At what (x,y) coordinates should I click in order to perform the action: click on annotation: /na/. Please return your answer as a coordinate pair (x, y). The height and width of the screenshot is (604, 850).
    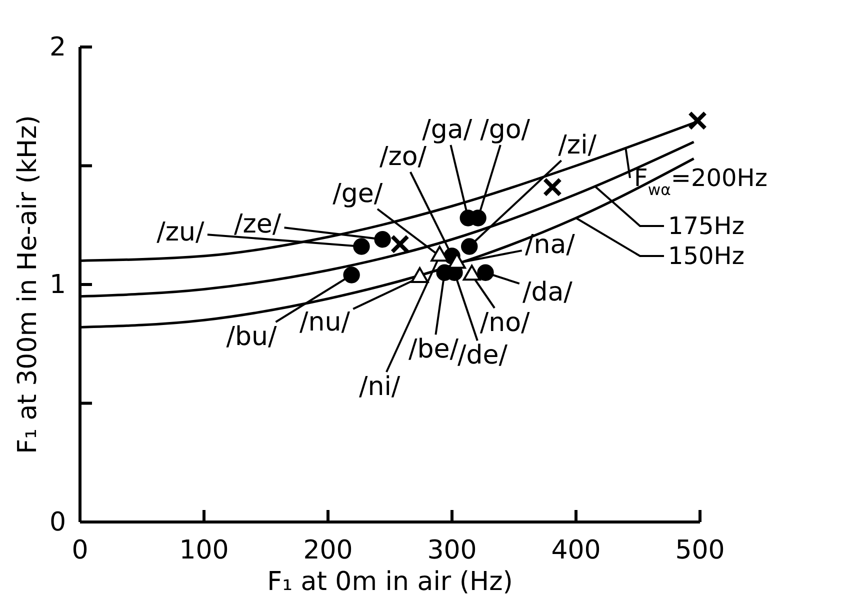
    Looking at the image, I should click on (550, 245).